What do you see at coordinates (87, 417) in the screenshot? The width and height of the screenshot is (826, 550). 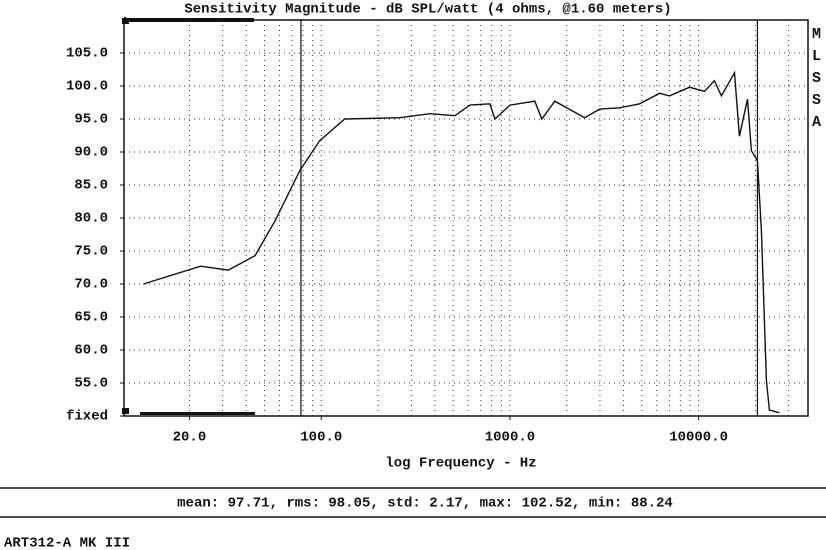 I see `y-tick-label: fixed` at bounding box center [87, 417].